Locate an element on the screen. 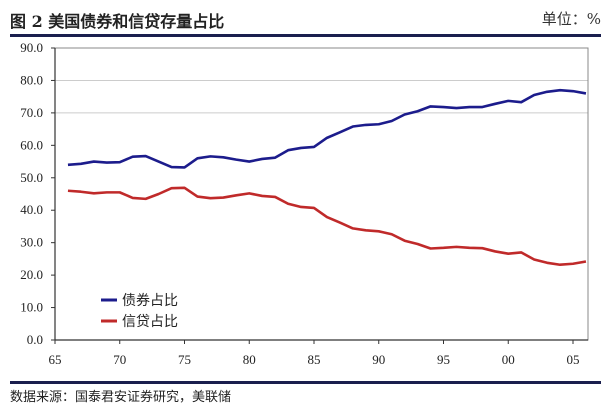 The width and height of the screenshot is (611, 411). y-tick-label: 50.0 is located at coordinates (31, 177).